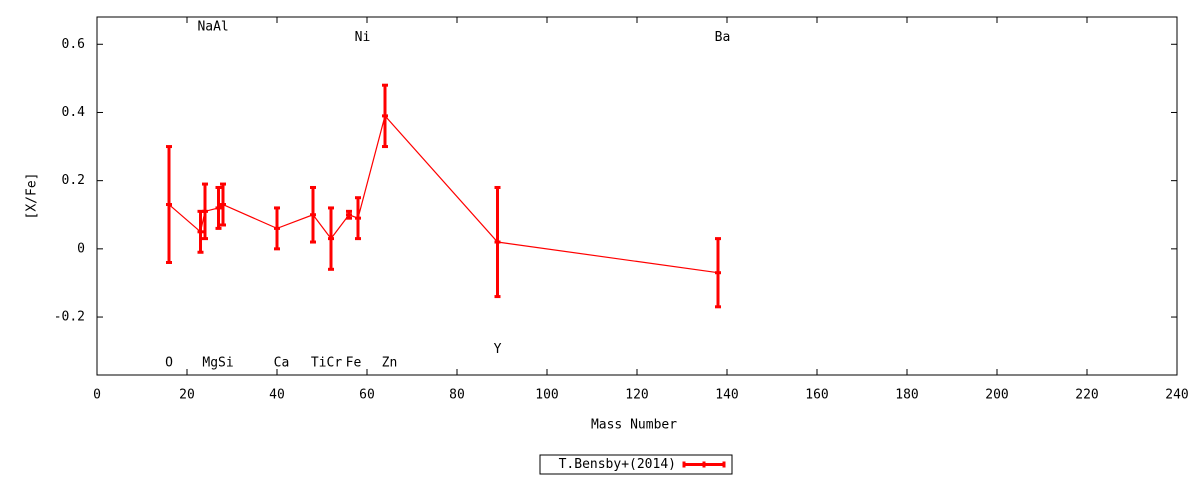  What do you see at coordinates (32, 196) in the screenshot?
I see `y-axis-label: [X/Fe]` at bounding box center [32, 196].